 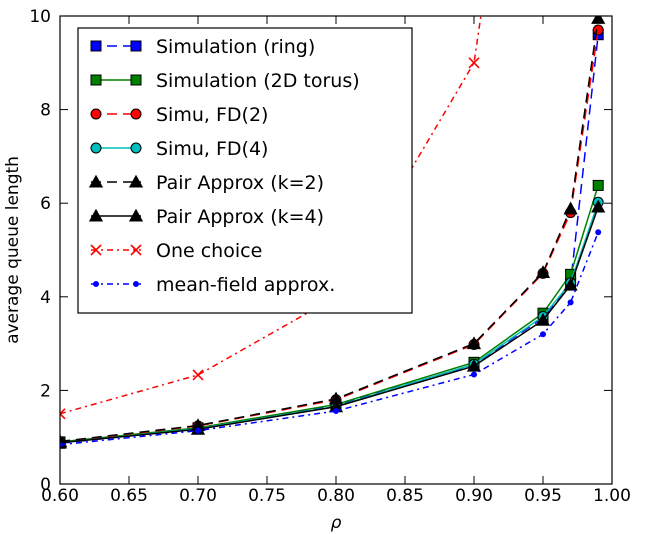 What do you see at coordinates (240, 183) in the screenshot?
I see `legend-label-4: Pair Approx (k=2)` at bounding box center [240, 183].